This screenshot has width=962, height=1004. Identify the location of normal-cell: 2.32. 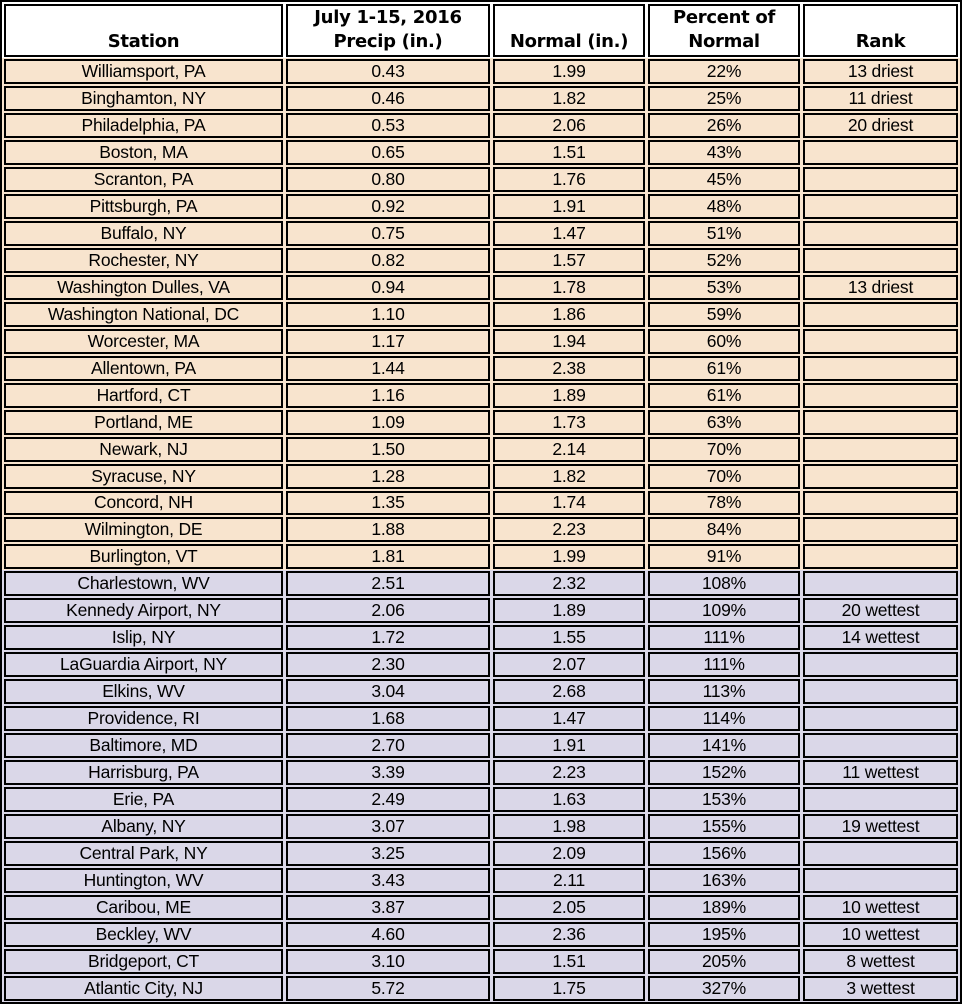
(569, 584).